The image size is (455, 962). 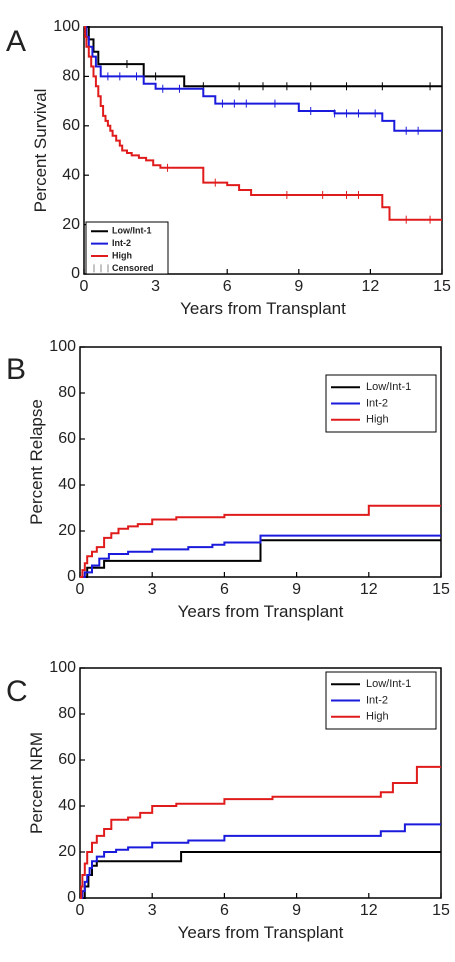 What do you see at coordinates (133, 268) in the screenshot?
I see `legend-label: Censored` at bounding box center [133, 268].